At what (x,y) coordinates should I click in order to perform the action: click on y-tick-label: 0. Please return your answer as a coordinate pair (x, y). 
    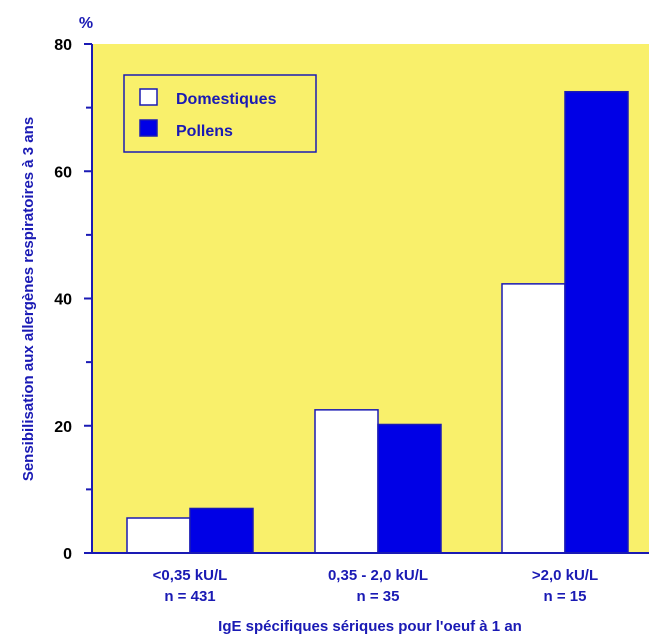
    Looking at the image, I should click on (67, 554).